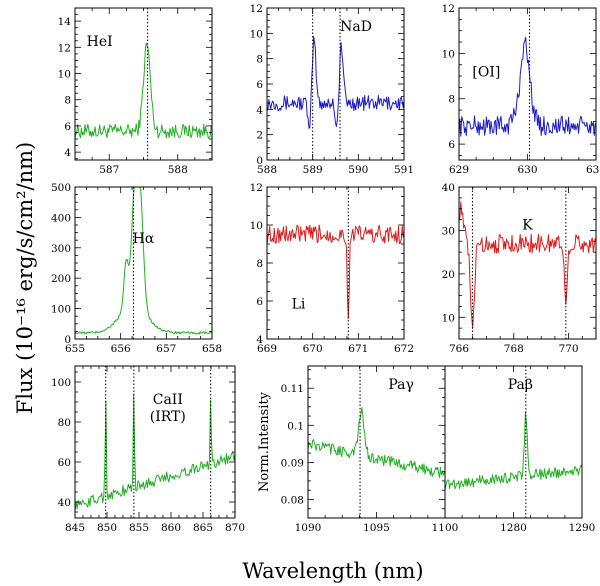 The width and height of the screenshot is (600, 586). What do you see at coordinates (292, 389) in the screenshot?
I see `y-tick-label-pag: 0.11` at bounding box center [292, 389].